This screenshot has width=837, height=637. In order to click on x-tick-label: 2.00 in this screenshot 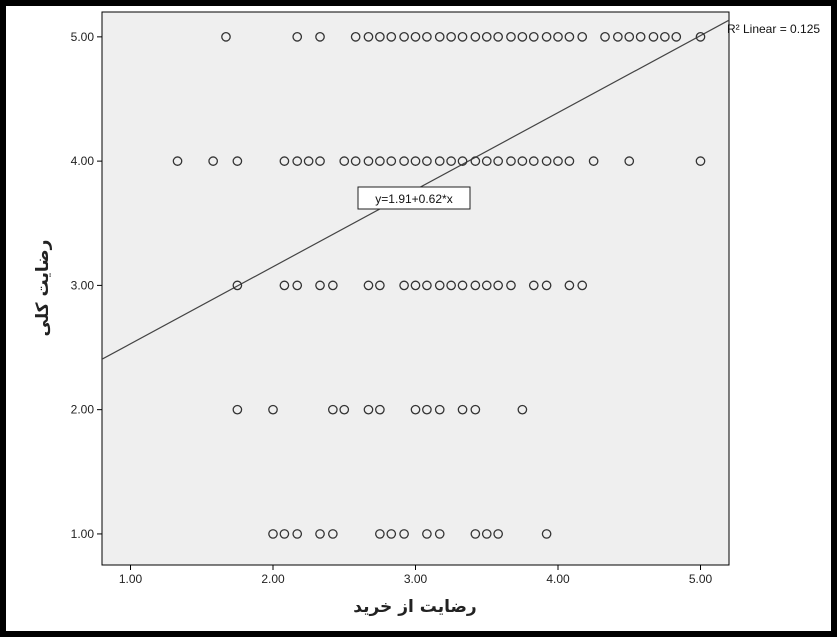, I will do `click(273, 579)`.